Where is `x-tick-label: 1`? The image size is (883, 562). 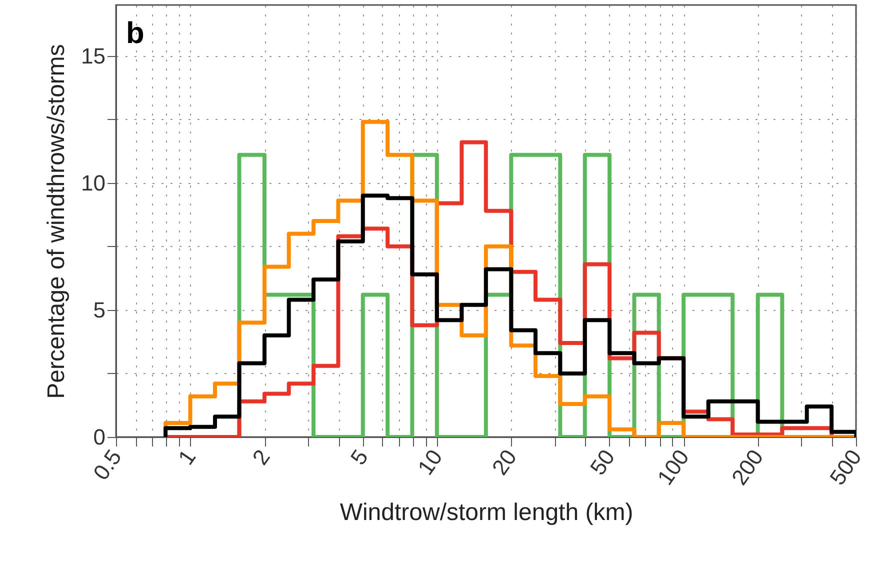
x-tick-label: 1 is located at coordinates (187, 457).